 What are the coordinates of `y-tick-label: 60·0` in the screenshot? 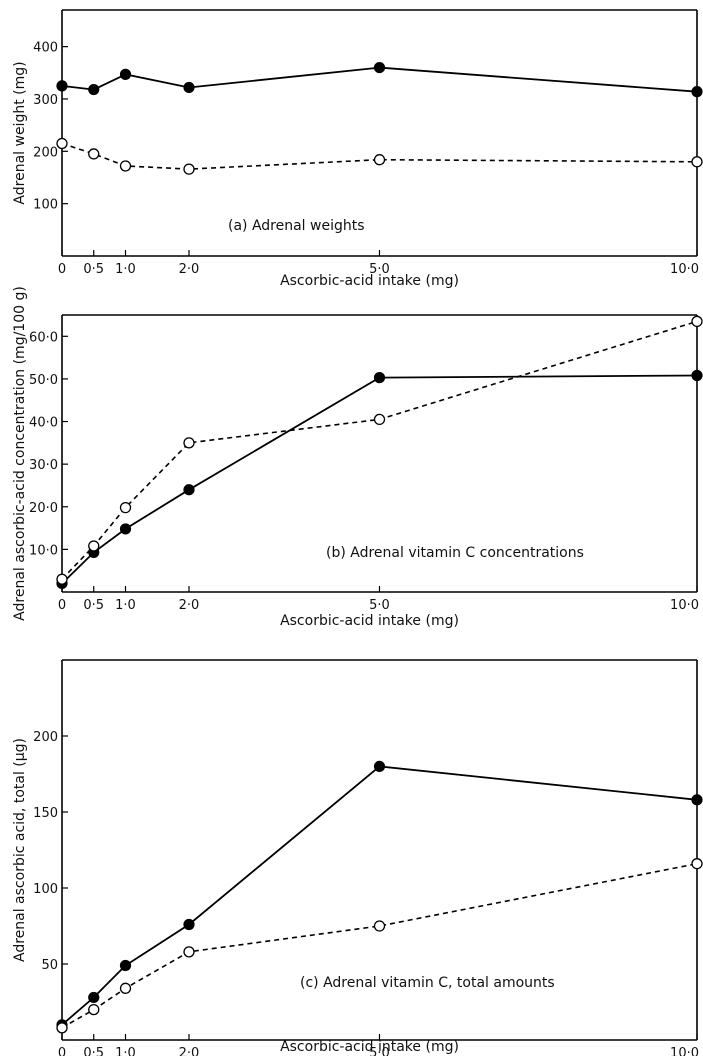 It's located at (43, 337).